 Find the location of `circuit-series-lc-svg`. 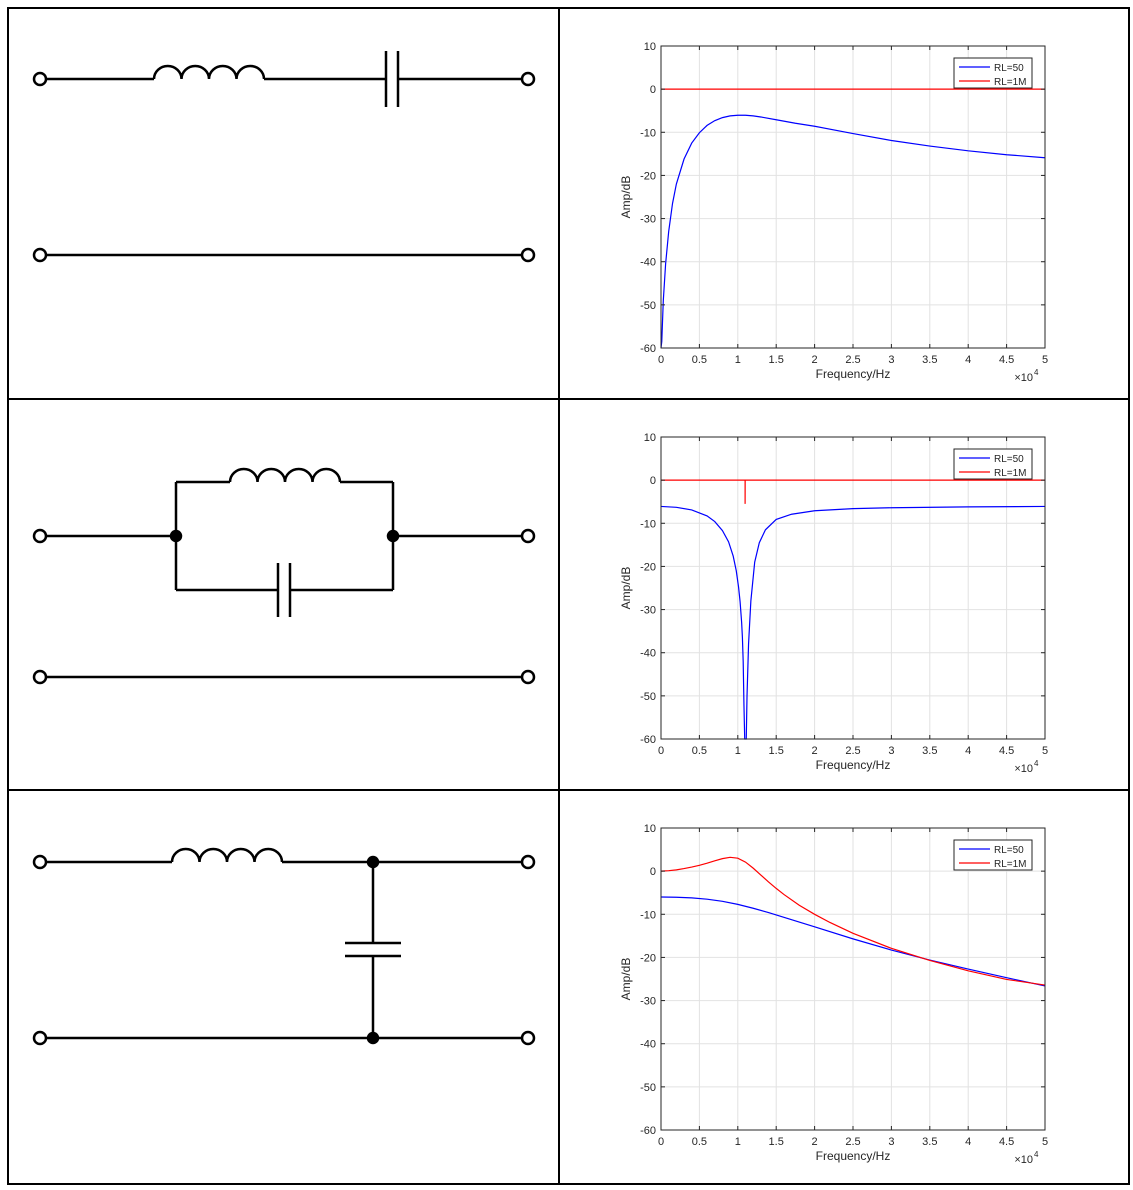

circuit-series-lc-svg is located at coordinates (284, 157).